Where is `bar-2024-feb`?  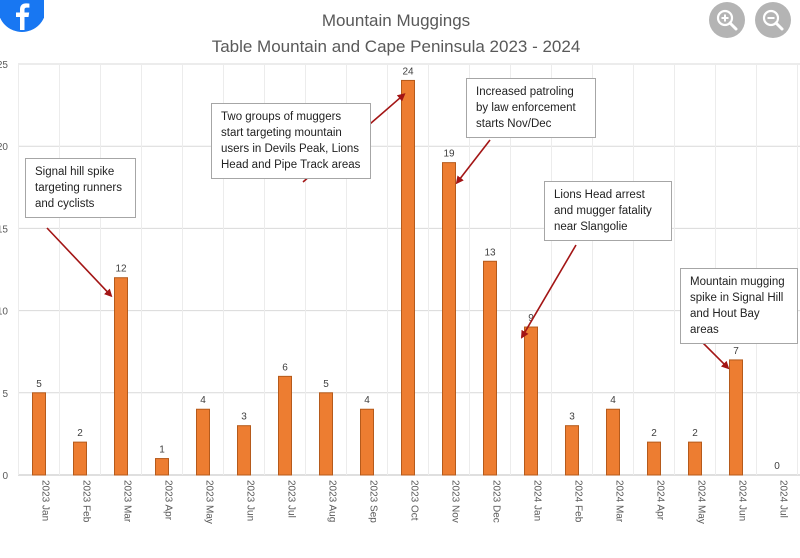
bar-2024-feb is located at coordinates (572, 450).